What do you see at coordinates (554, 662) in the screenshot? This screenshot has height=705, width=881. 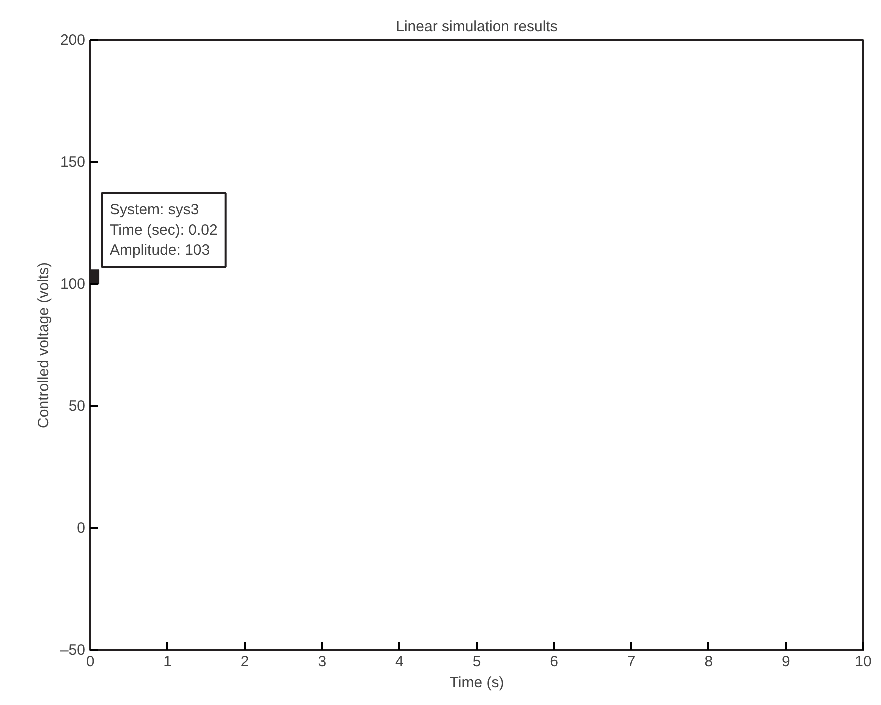 I see `x-tick-label: 6` at bounding box center [554, 662].